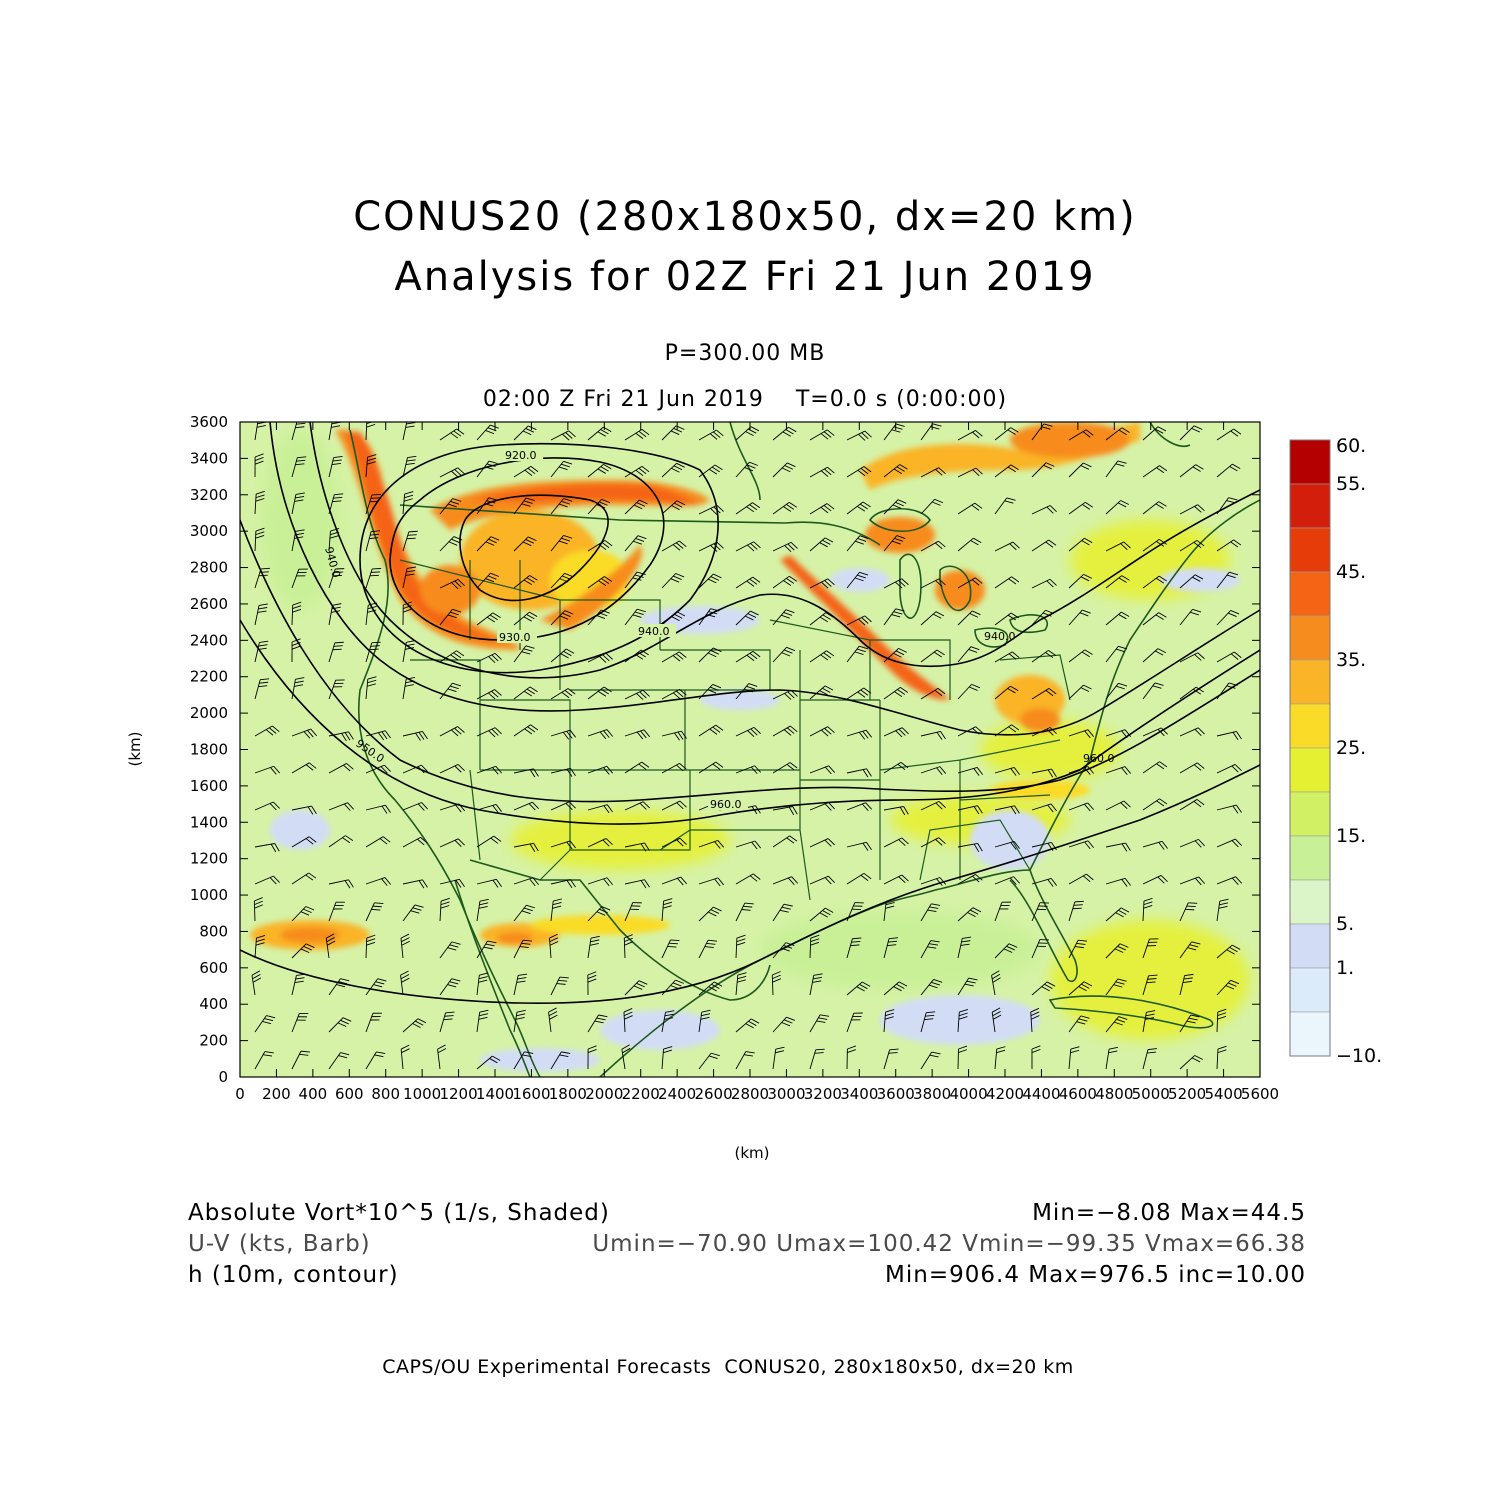 This screenshot has width=1500, height=1504. Describe the element at coordinates (1351, 572) in the screenshot. I see `colorbar-label: 45.` at that location.